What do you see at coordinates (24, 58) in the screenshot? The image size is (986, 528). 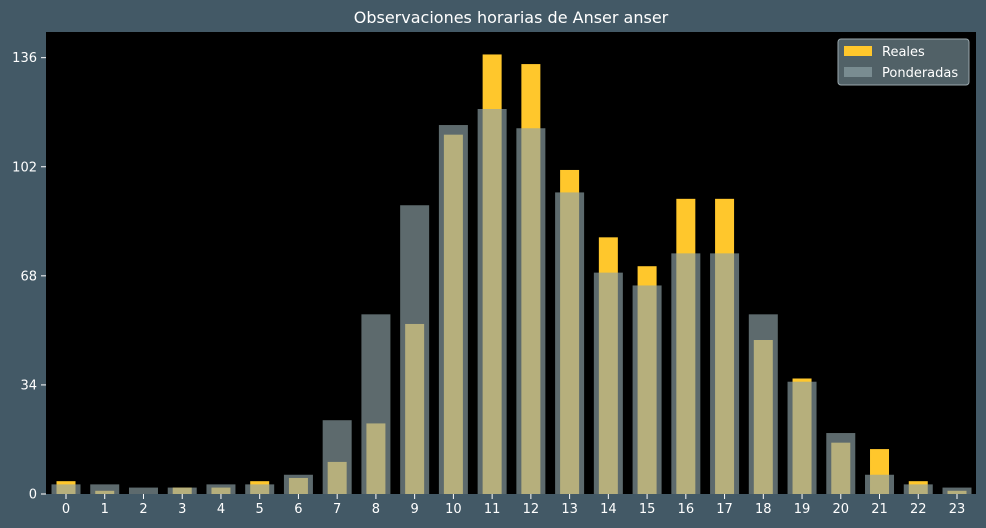 I see `y-tick-label-136: 136` at bounding box center [24, 58].